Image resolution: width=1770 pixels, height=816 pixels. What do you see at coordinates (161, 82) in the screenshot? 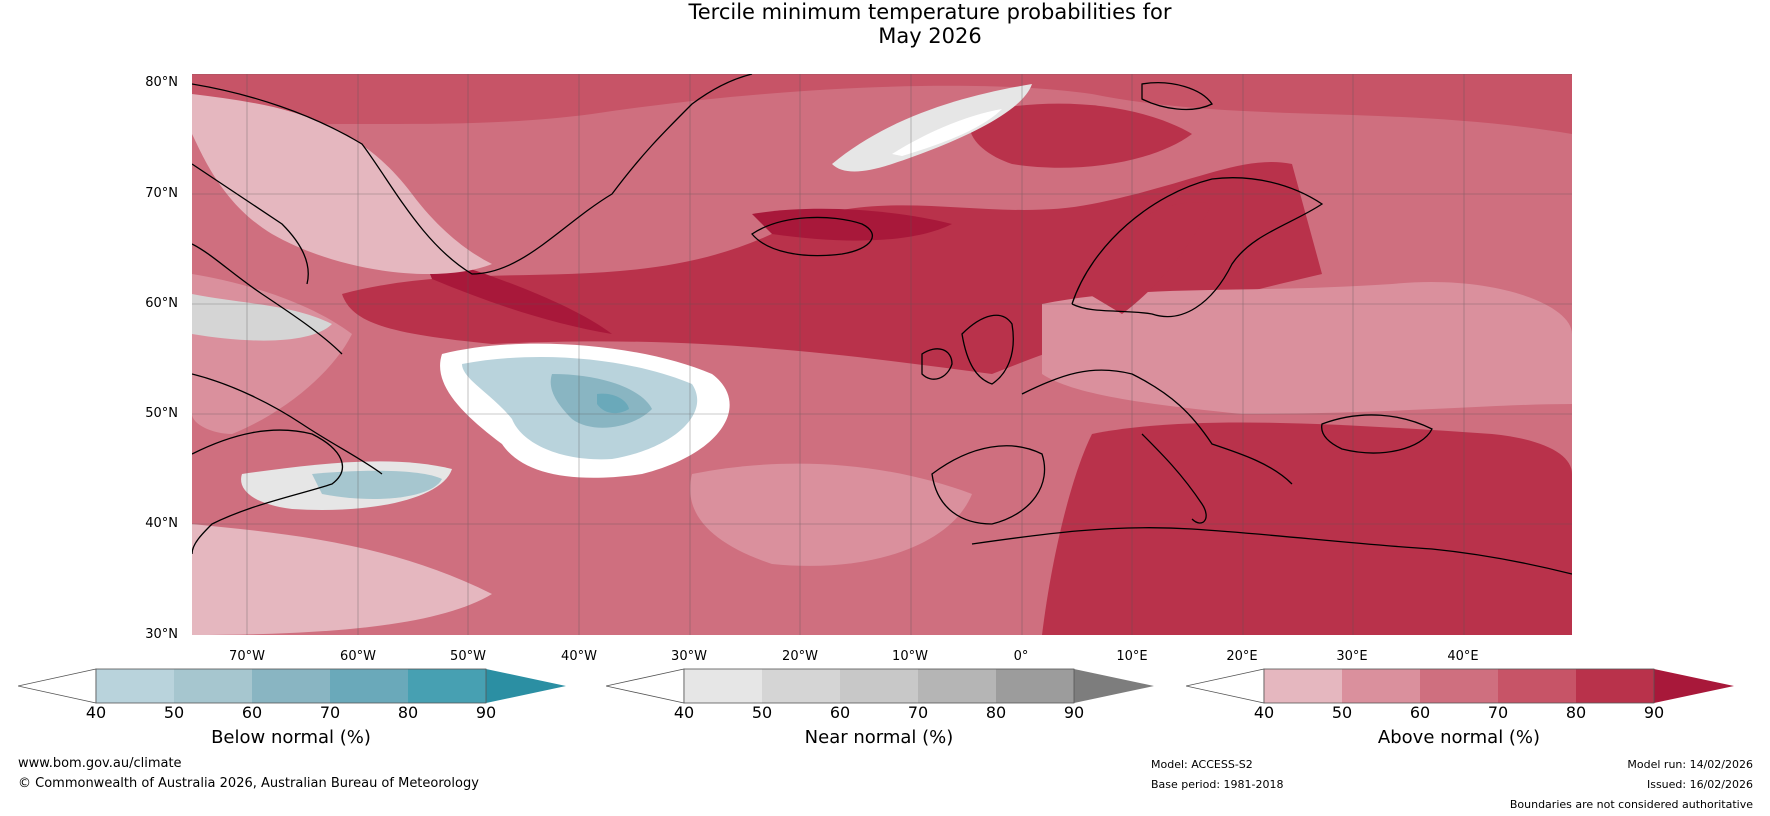
I see `lat-label-80n: 80°N` at bounding box center [161, 82].